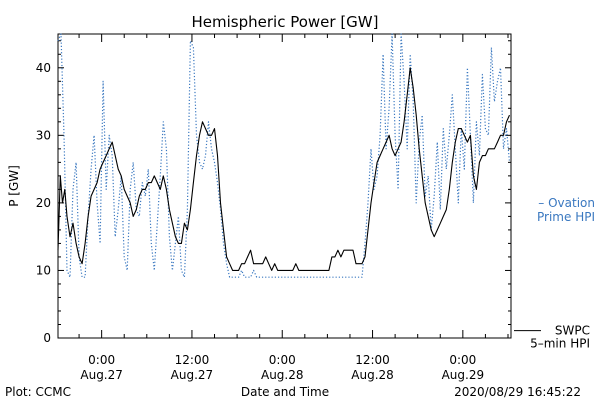 The width and height of the screenshot is (600, 400). What do you see at coordinates (47, 338) in the screenshot?
I see `y-tick-label: 0` at bounding box center [47, 338].